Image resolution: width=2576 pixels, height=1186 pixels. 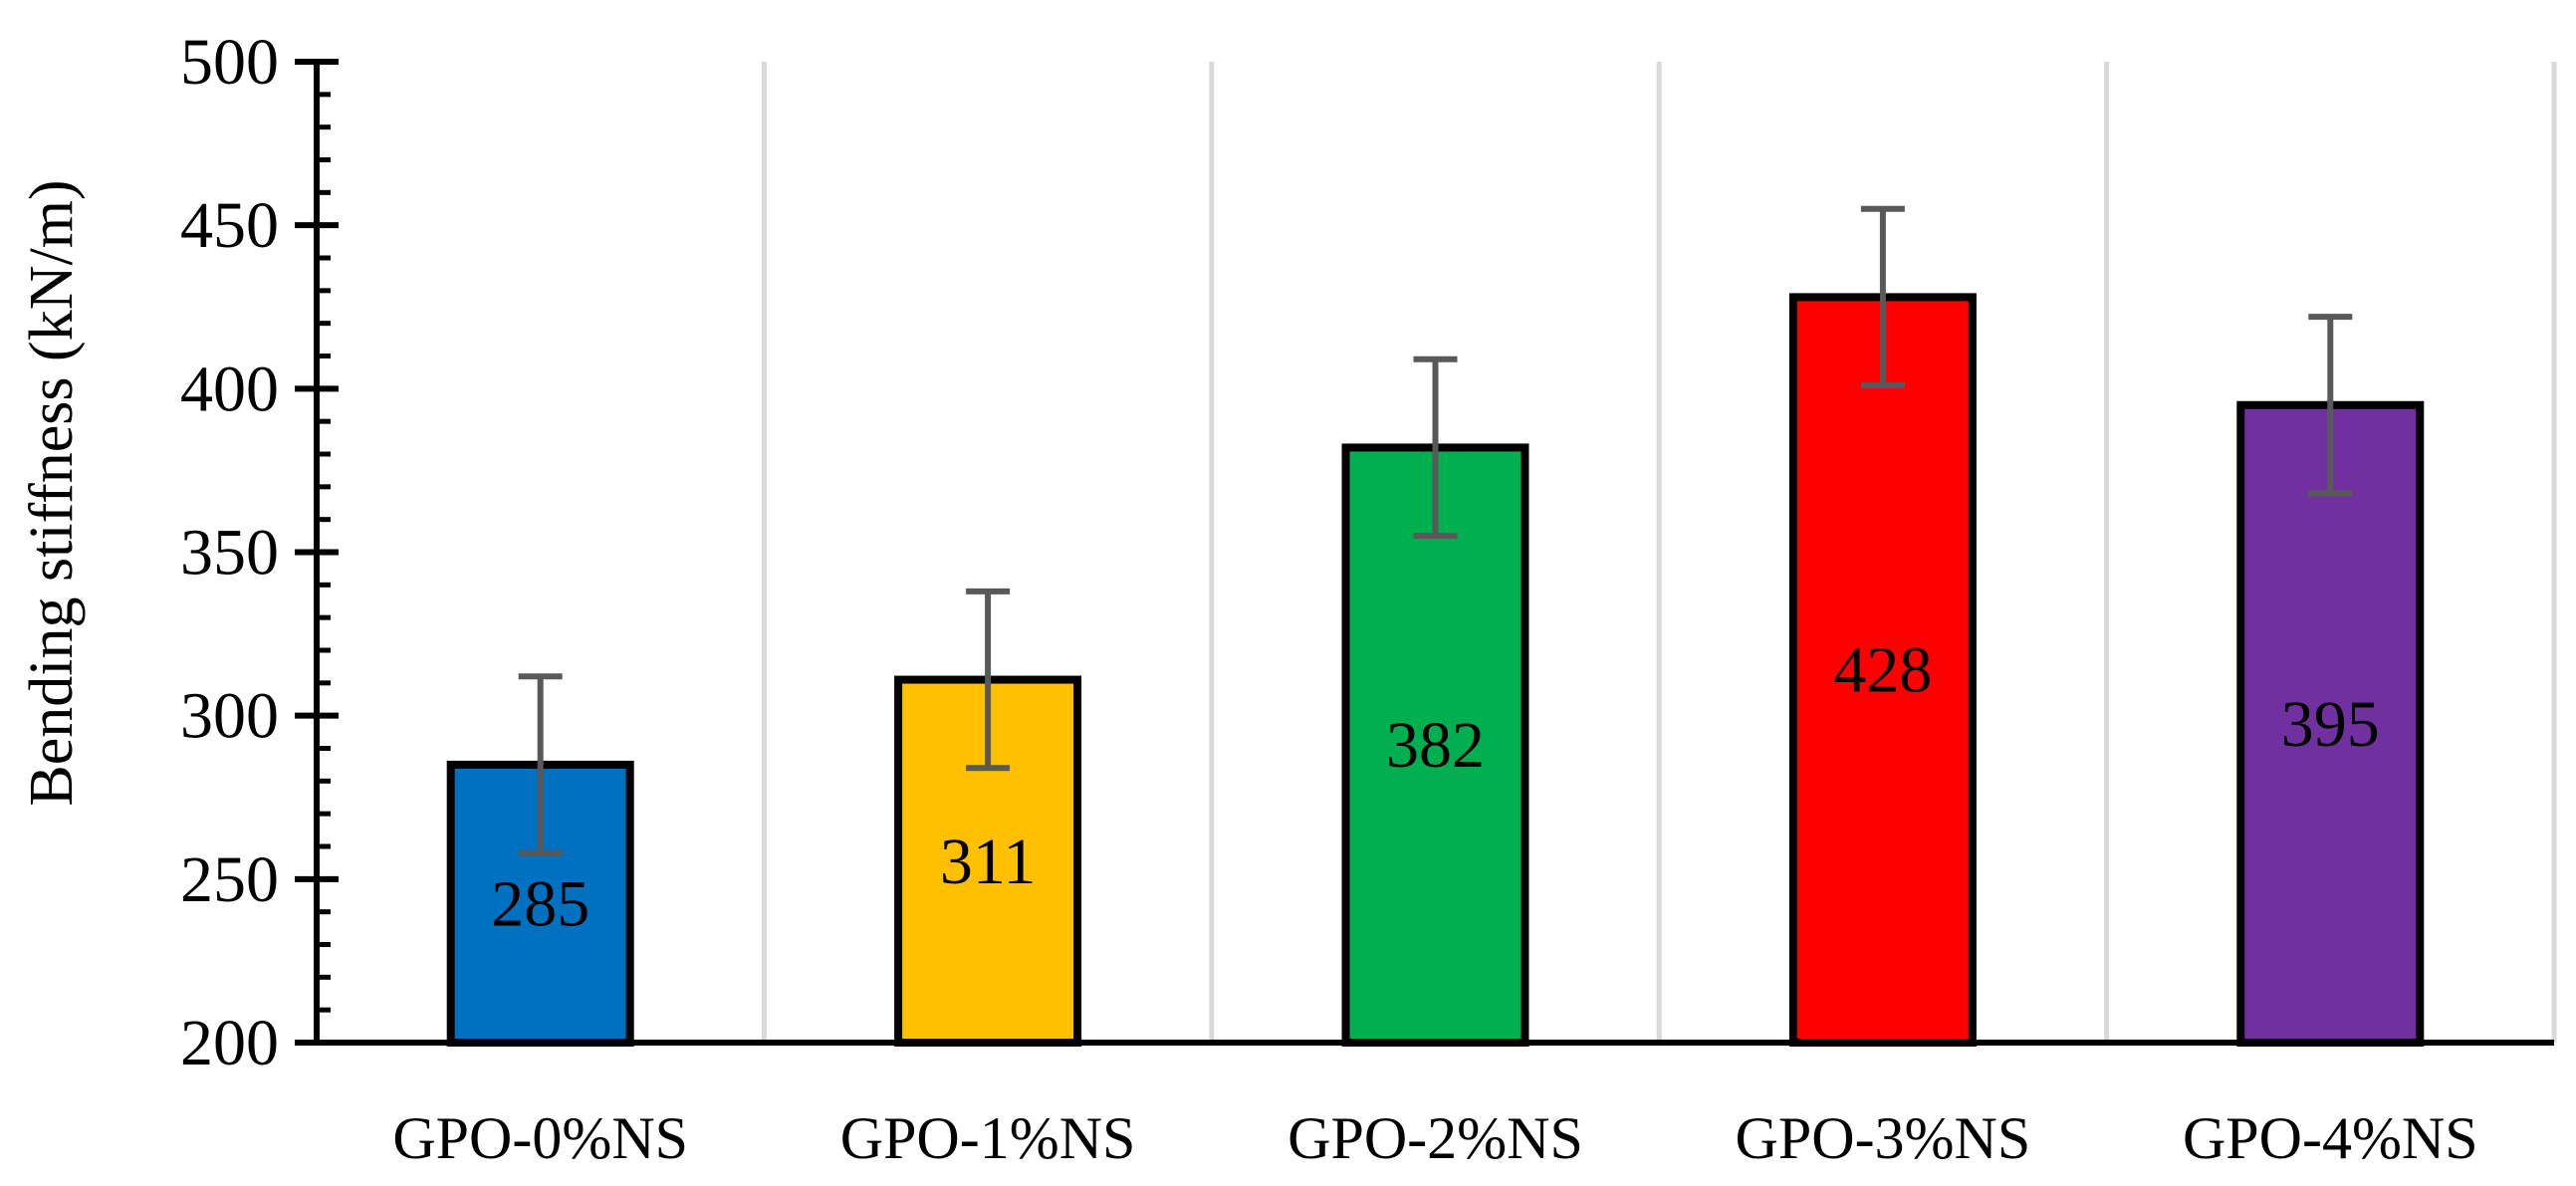 I want to click on data-label: 285, so click(x=540, y=903).